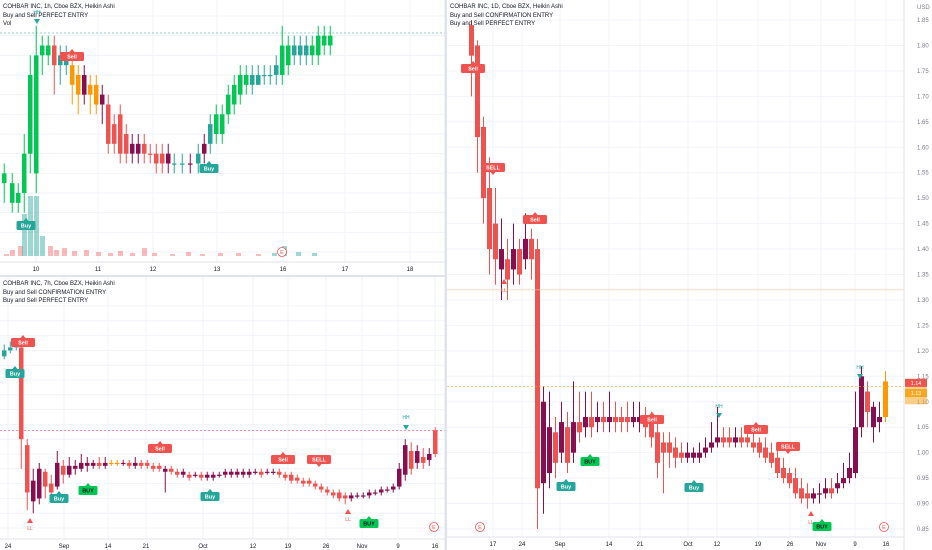 Image resolution: width=932 pixels, height=550 pixels. What do you see at coordinates (406, 418) in the screenshot?
I see `signal-hh-label: HH` at bounding box center [406, 418].